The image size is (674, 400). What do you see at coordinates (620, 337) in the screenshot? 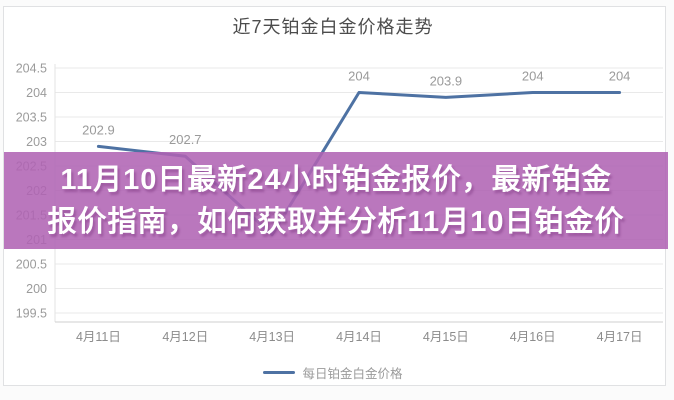
I see `svg-text: 4月17日` at bounding box center [620, 337].